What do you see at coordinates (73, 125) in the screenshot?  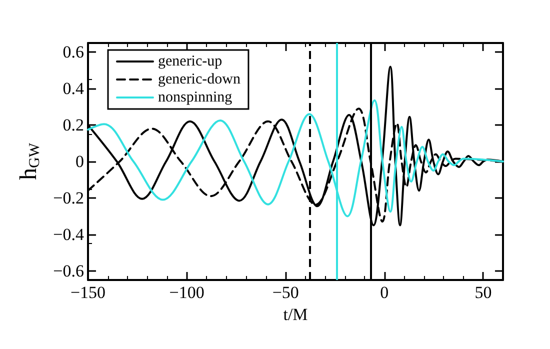 I see `y-tick-label: 0.2` at bounding box center [73, 125].